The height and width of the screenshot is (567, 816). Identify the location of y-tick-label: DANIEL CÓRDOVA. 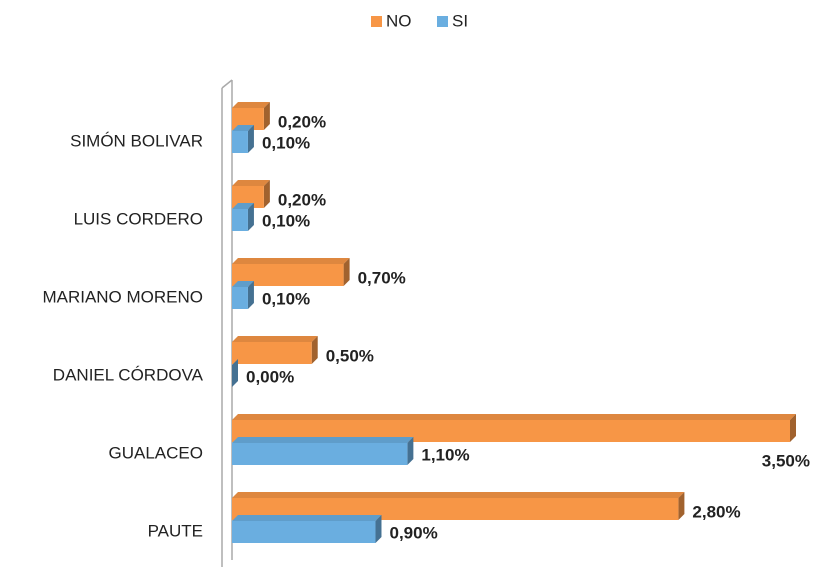
(128, 374).